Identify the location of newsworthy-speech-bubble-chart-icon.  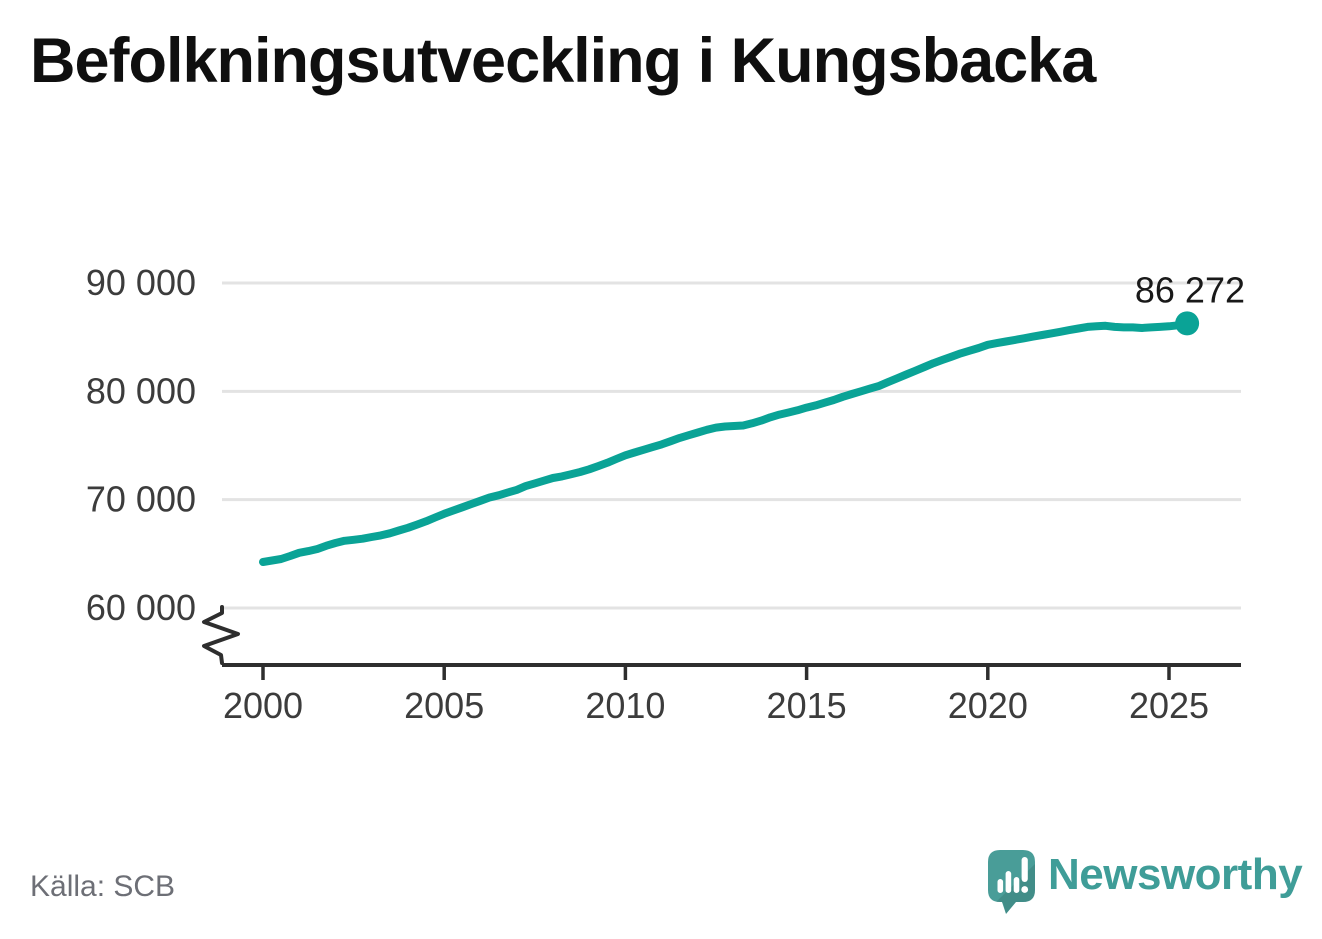
(1011, 882).